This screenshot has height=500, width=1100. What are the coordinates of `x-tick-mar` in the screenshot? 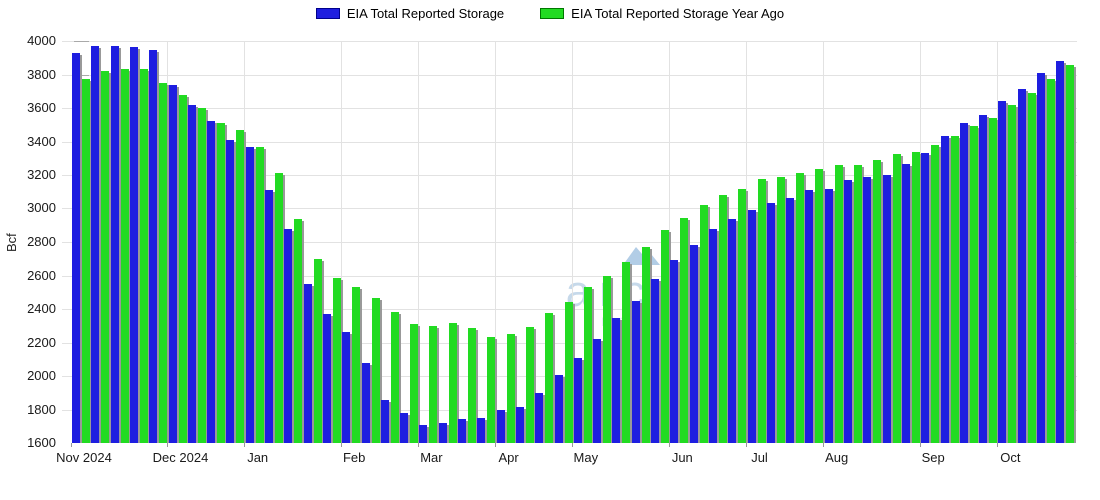 It's located at (418, 445).